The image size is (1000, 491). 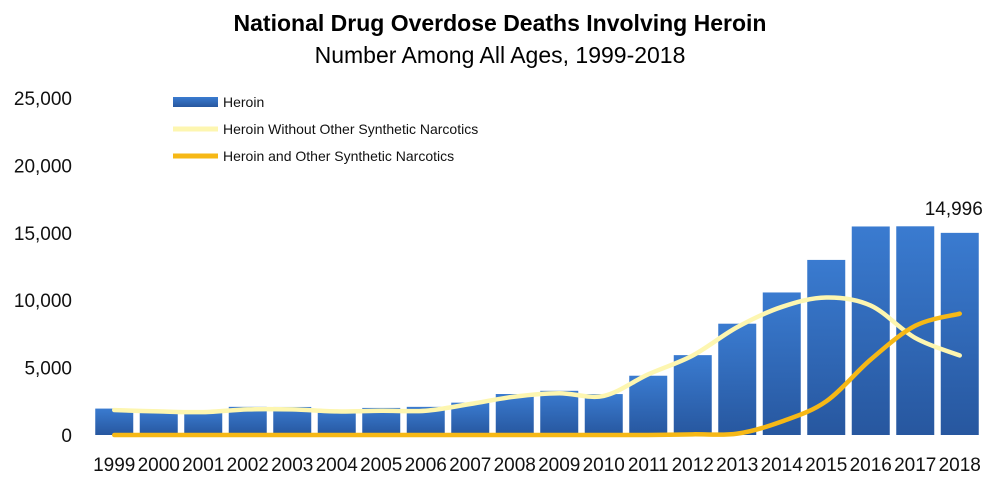 What do you see at coordinates (43, 99) in the screenshot?
I see `y-tick-label: 25,000` at bounding box center [43, 99].